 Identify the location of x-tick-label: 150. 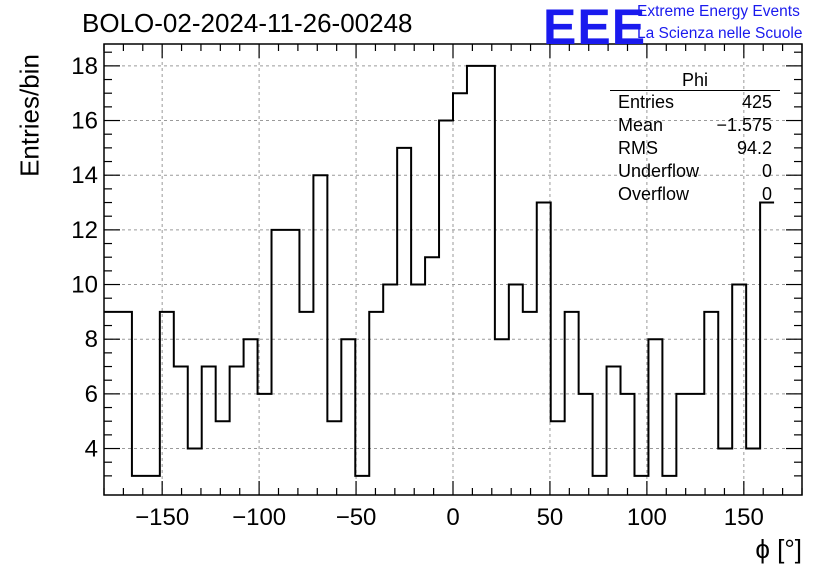
(744, 517).